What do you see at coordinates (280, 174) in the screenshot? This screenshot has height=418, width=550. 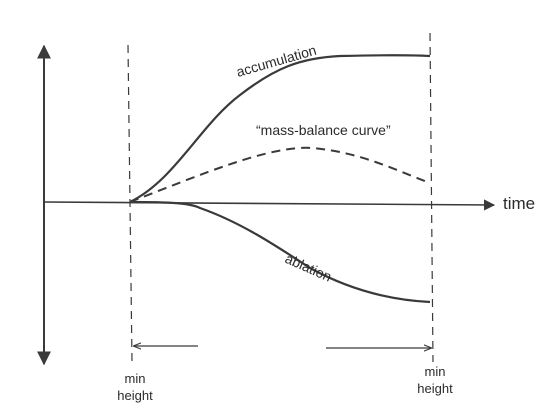 I see `mass-balance-curve` at bounding box center [280, 174].